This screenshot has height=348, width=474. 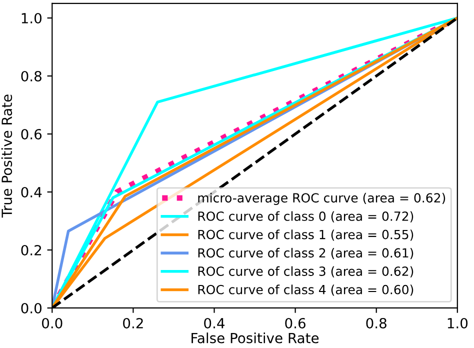 I want to click on legend-label: micro-average ROC curve (area = 0.62), so click(x=322, y=198).